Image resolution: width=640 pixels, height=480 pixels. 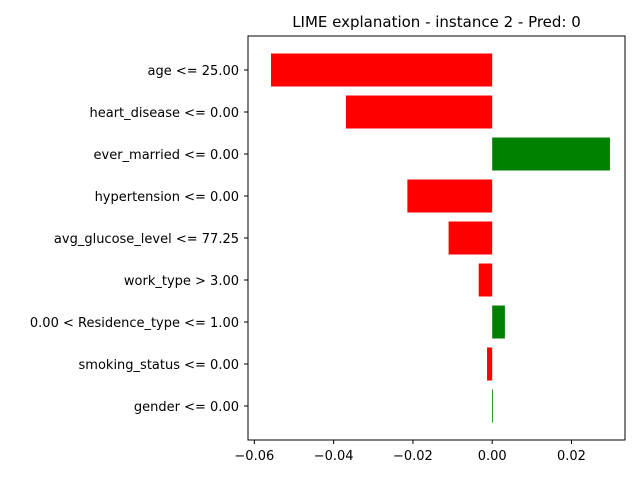 I want to click on y-tick-label: hypertension <= 0.00, so click(x=167, y=197).